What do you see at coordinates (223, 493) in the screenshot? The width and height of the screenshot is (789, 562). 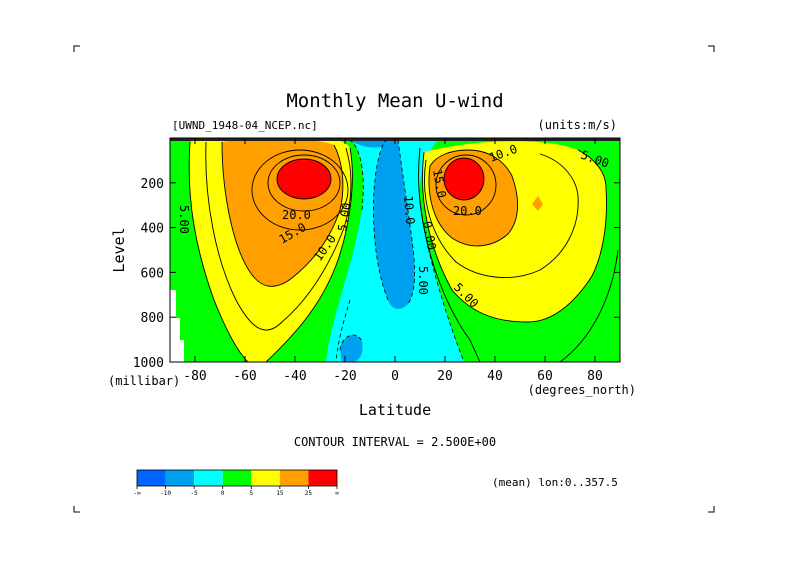 I see `colorbar-tick-label: 0` at bounding box center [223, 493].